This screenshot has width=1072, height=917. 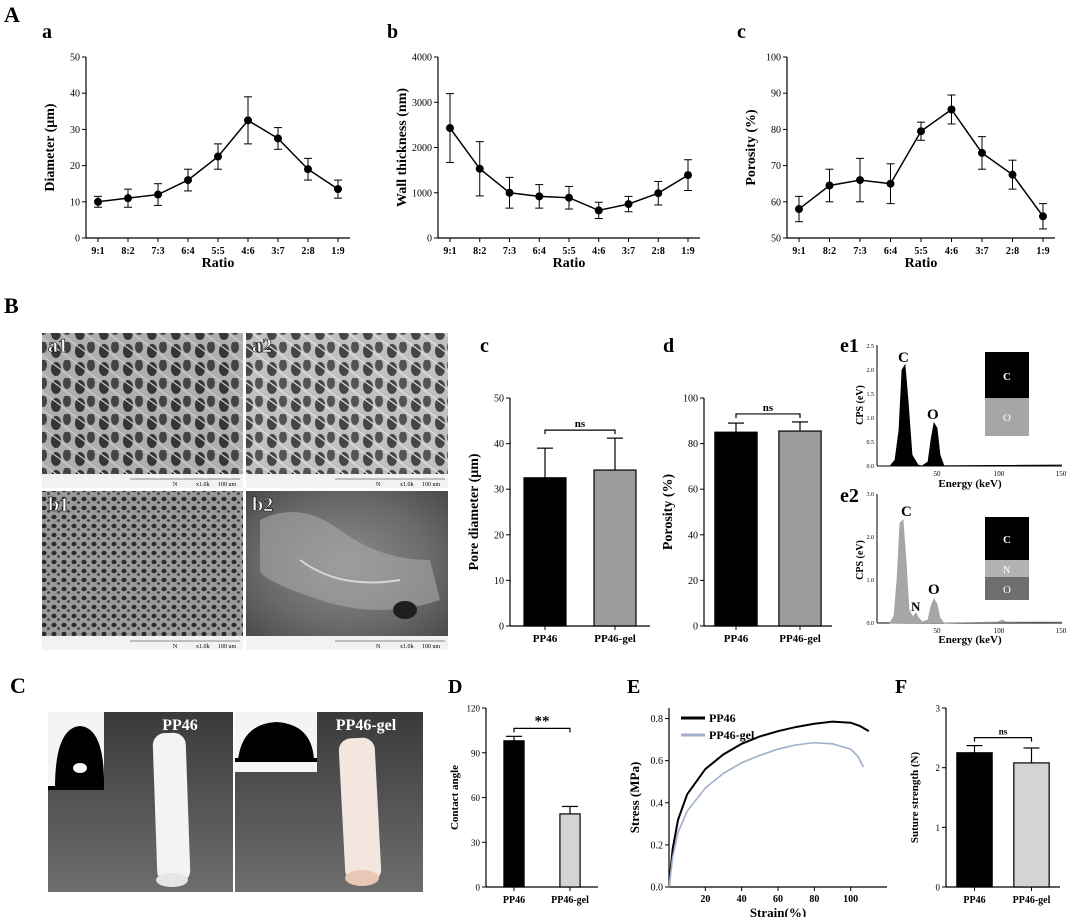 What do you see at coordinates (916, 606) in the screenshot?
I see `eds-e2-peak-N: N` at bounding box center [916, 606].